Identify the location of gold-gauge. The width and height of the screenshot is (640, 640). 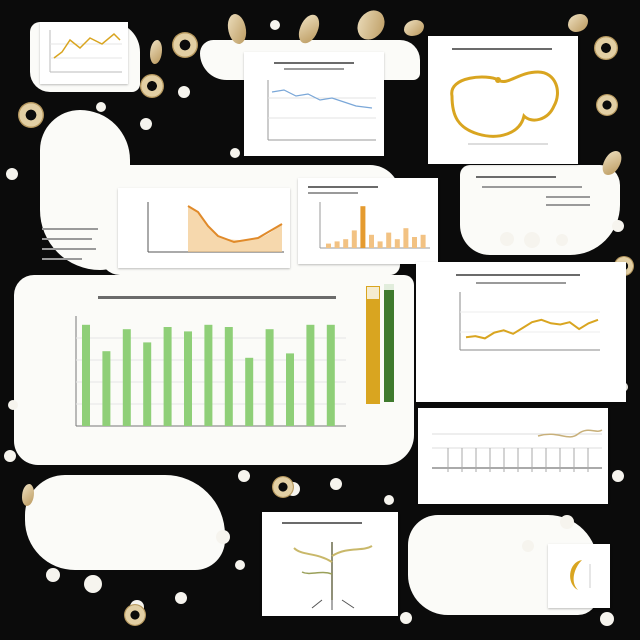
(373, 345).